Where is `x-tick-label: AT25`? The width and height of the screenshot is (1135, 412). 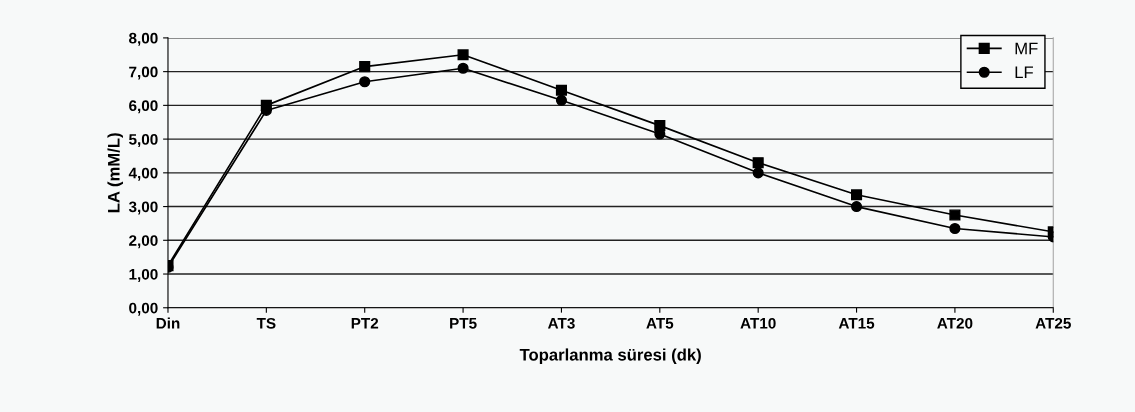
x-tick-label: AT25 is located at coordinates (1053, 323).